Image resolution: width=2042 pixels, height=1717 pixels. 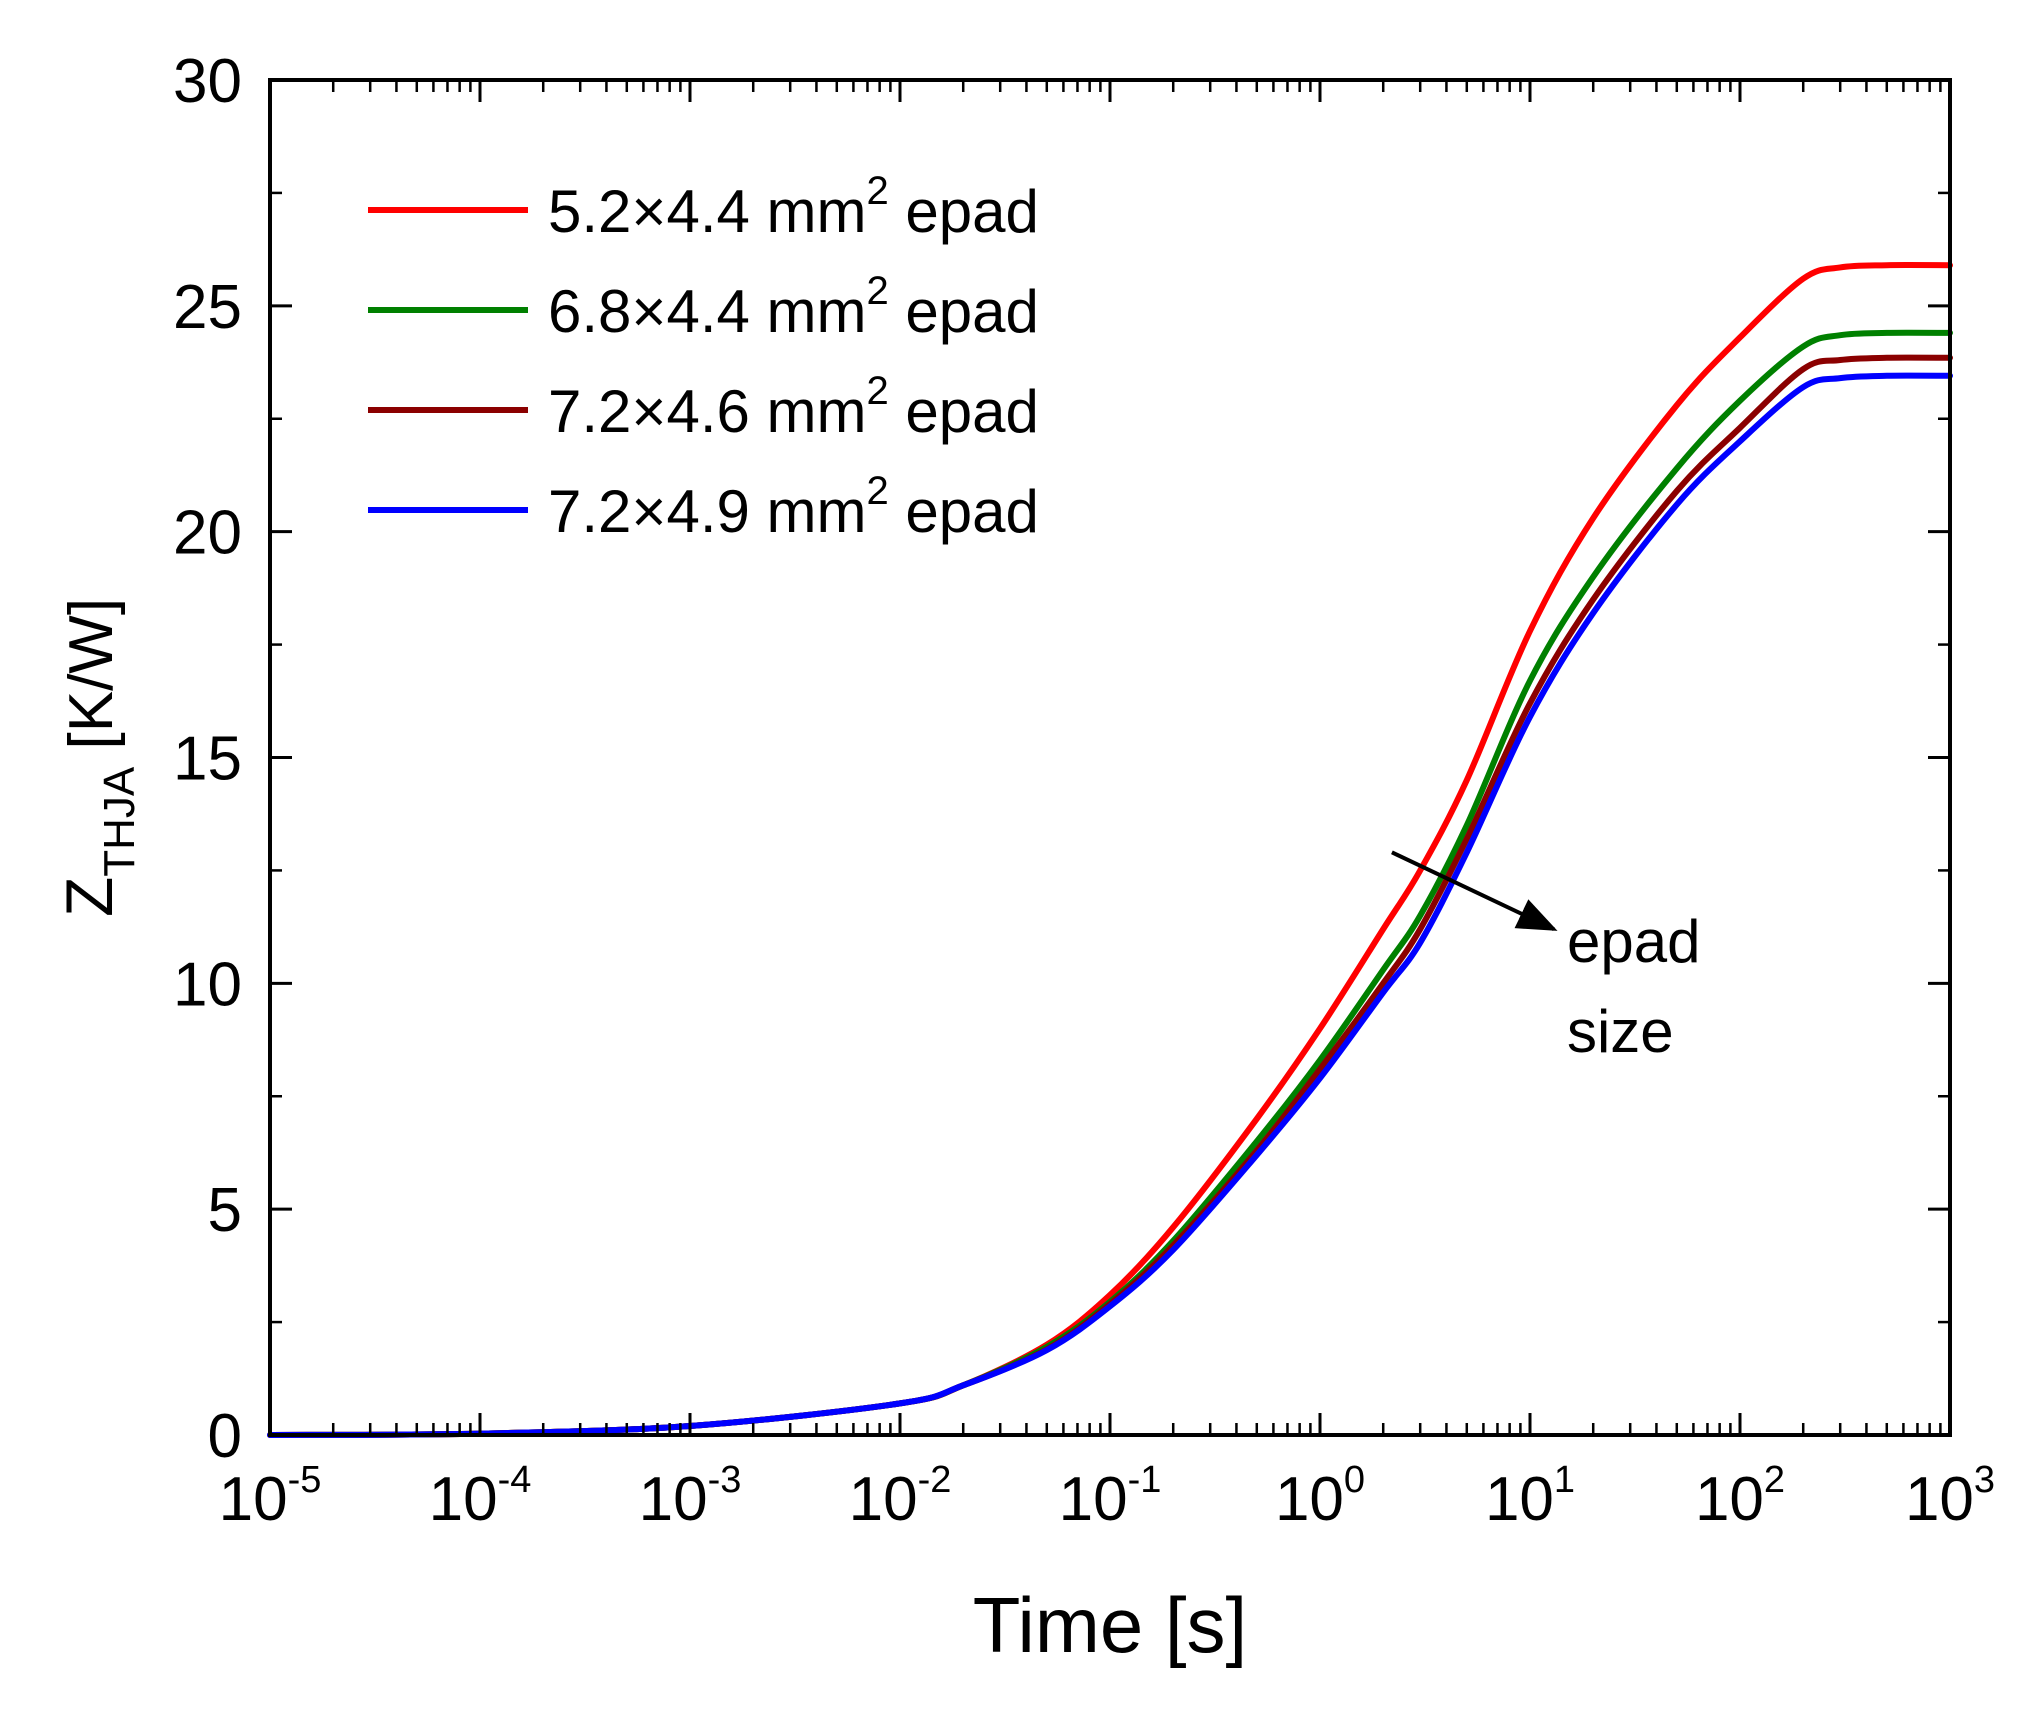 I want to click on x-tick-label: 10⁻², so click(x=900, y=1496).